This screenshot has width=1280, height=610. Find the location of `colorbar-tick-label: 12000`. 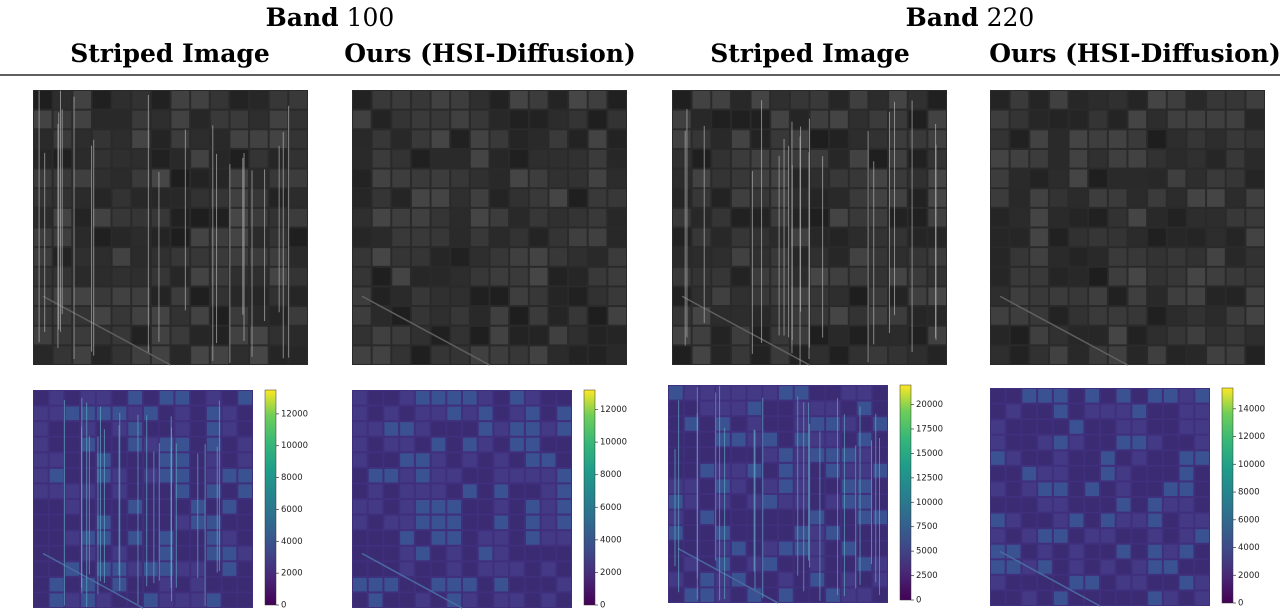

colorbar-tick-label: 12000 is located at coordinates (294, 414).